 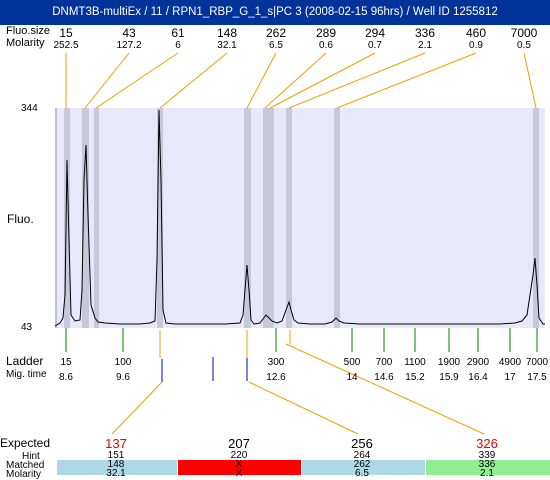 What do you see at coordinates (352, 362) in the screenshot?
I see `ladder-bp: 500` at bounding box center [352, 362].